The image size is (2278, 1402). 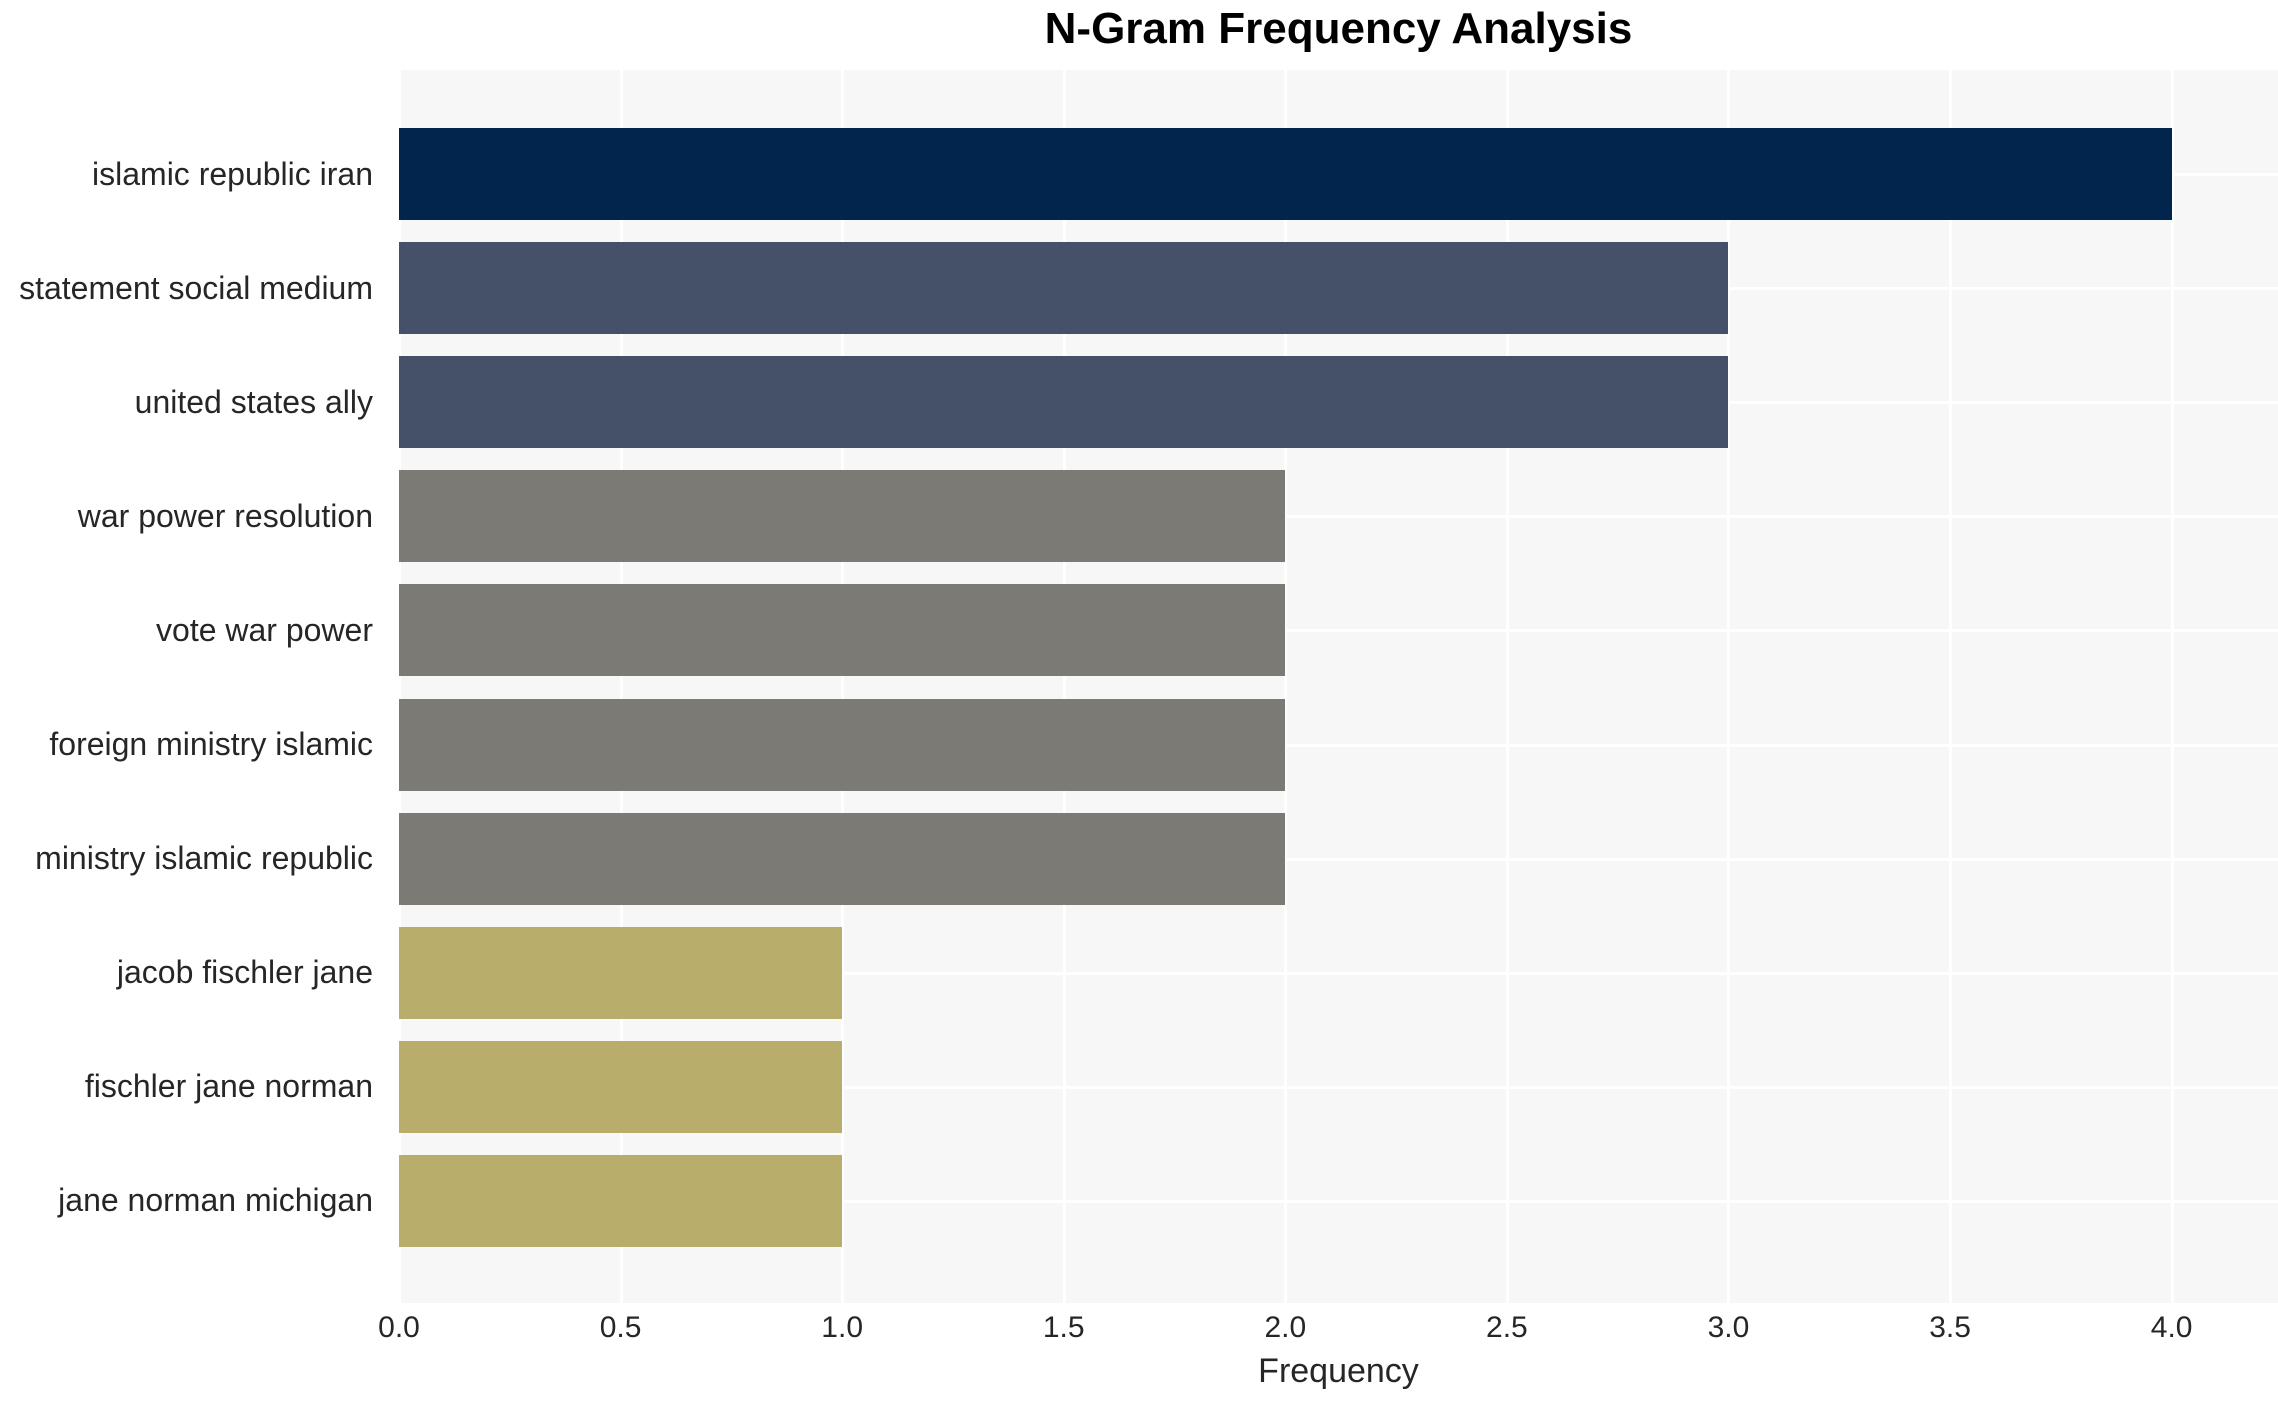 What do you see at coordinates (1728, 1327) in the screenshot?
I see `x-tick-label: 3.0` at bounding box center [1728, 1327].